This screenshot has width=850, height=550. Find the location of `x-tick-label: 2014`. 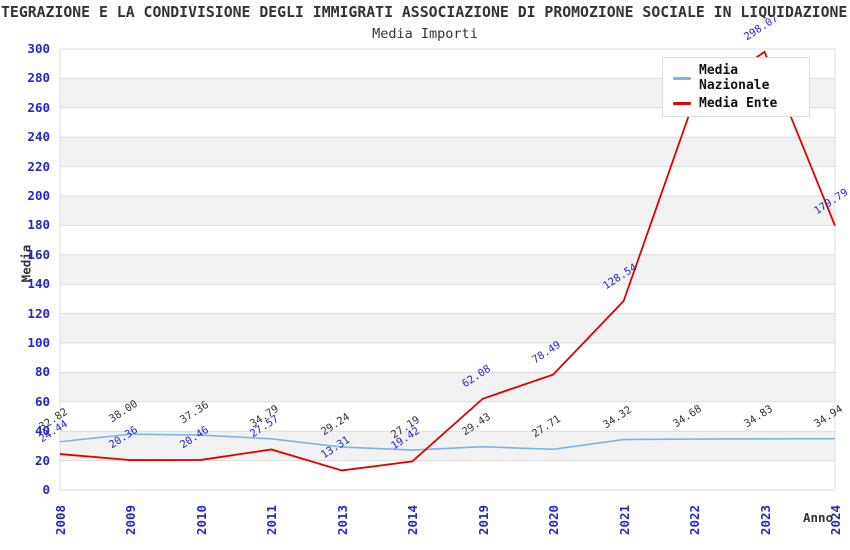

x-tick-label: 2014 is located at coordinates (412, 520).